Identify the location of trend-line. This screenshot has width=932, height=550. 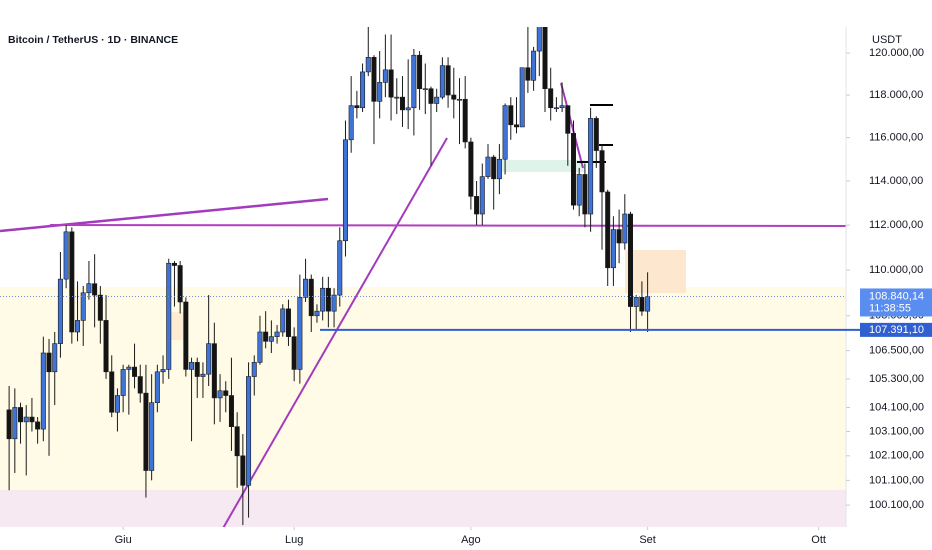
(572, 125).